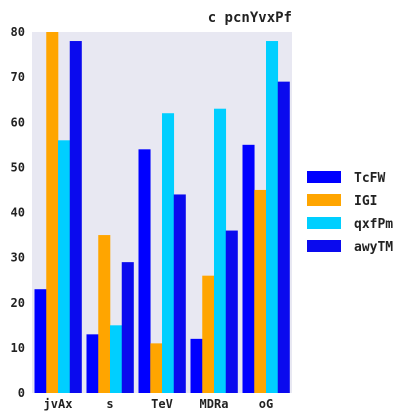 Image resolution: width=420 pixels, height=420 pixels. Describe the element at coordinates (128, 327) in the screenshot. I see `bar-awyTM-s` at that location.